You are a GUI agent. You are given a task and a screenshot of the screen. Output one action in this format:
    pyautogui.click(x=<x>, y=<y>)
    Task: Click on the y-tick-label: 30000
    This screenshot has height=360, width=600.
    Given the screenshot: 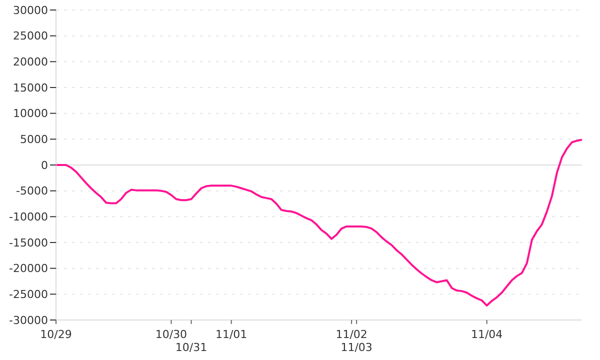 What is the action you would take?
    pyautogui.click(x=30, y=10)
    